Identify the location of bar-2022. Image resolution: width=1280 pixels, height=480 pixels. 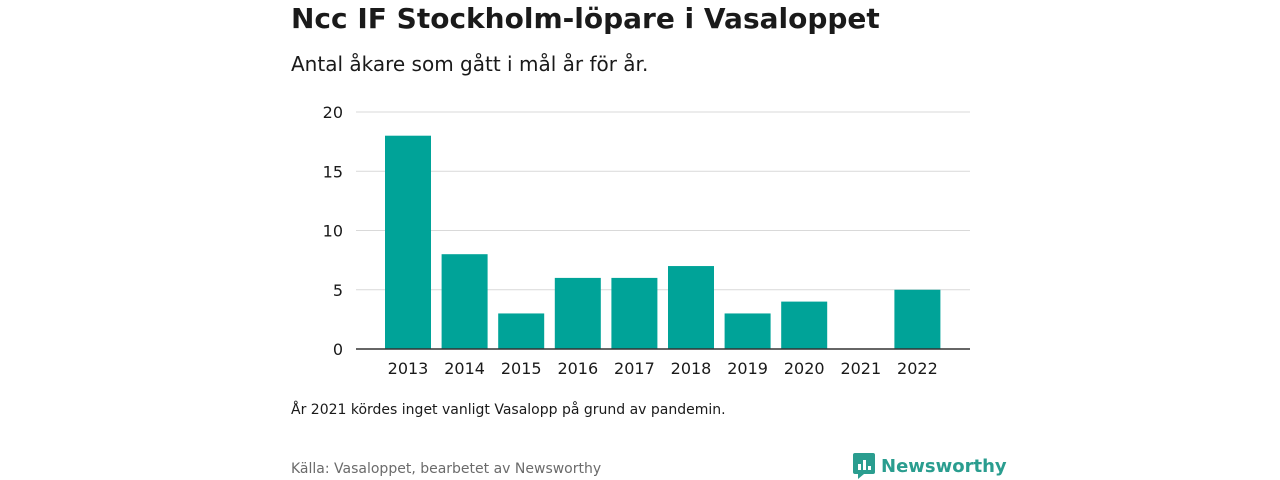
(917, 319).